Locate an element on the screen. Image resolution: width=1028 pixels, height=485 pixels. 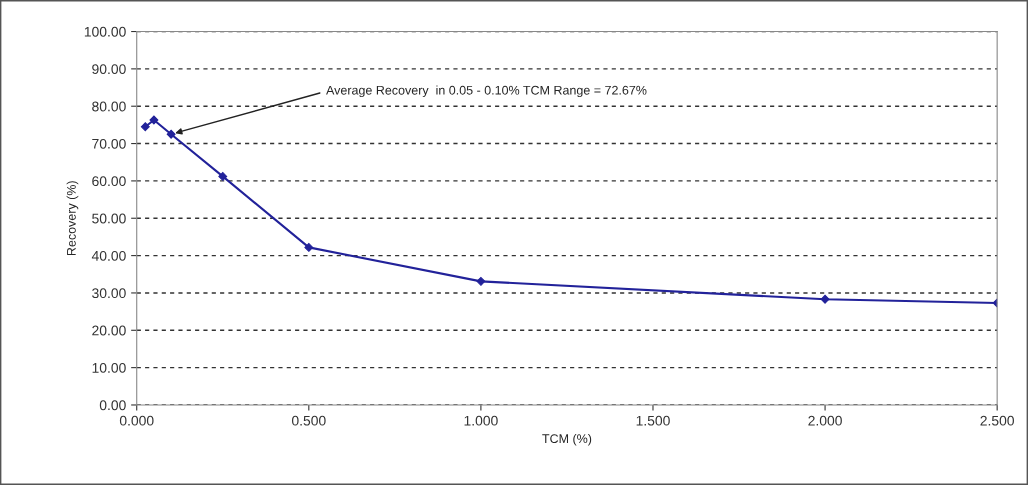
y-tick-label: 100.00 is located at coordinates (105, 31).